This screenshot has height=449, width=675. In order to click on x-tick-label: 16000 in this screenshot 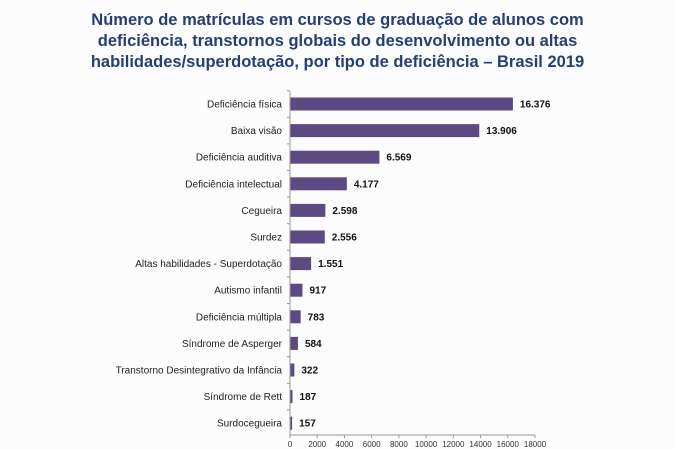, I will do `click(508, 444)`.